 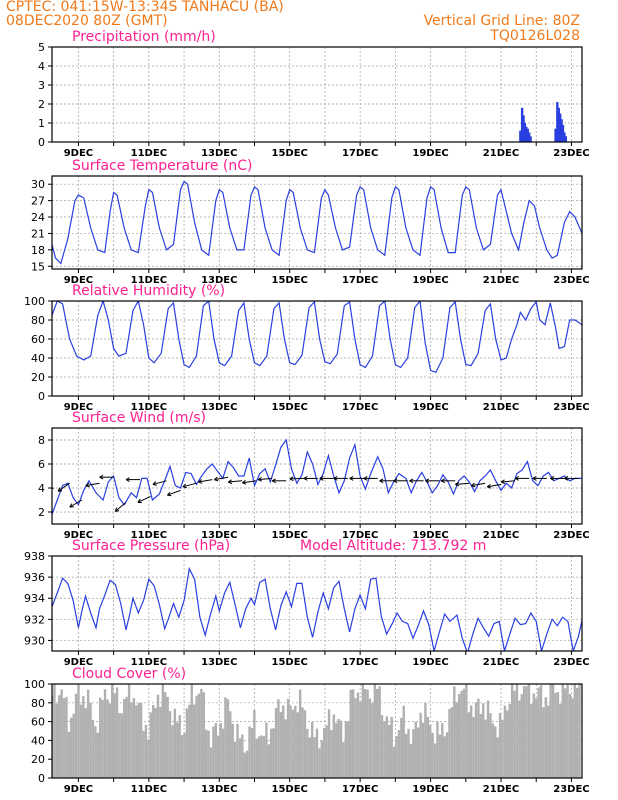 What do you see at coordinates (543, 122) in the screenshot?
I see `precip-data` at bounding box center [543, 122].